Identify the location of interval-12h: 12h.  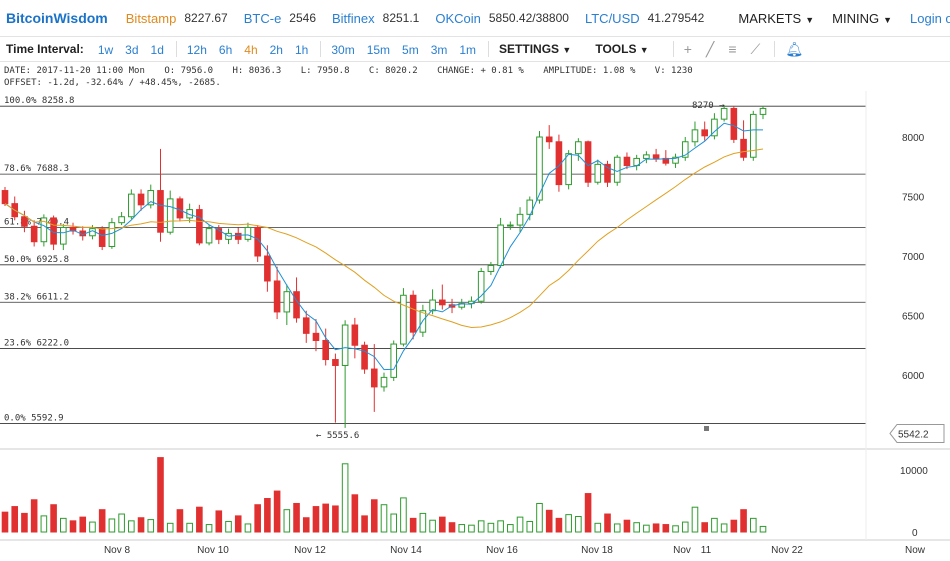
(196, 49).